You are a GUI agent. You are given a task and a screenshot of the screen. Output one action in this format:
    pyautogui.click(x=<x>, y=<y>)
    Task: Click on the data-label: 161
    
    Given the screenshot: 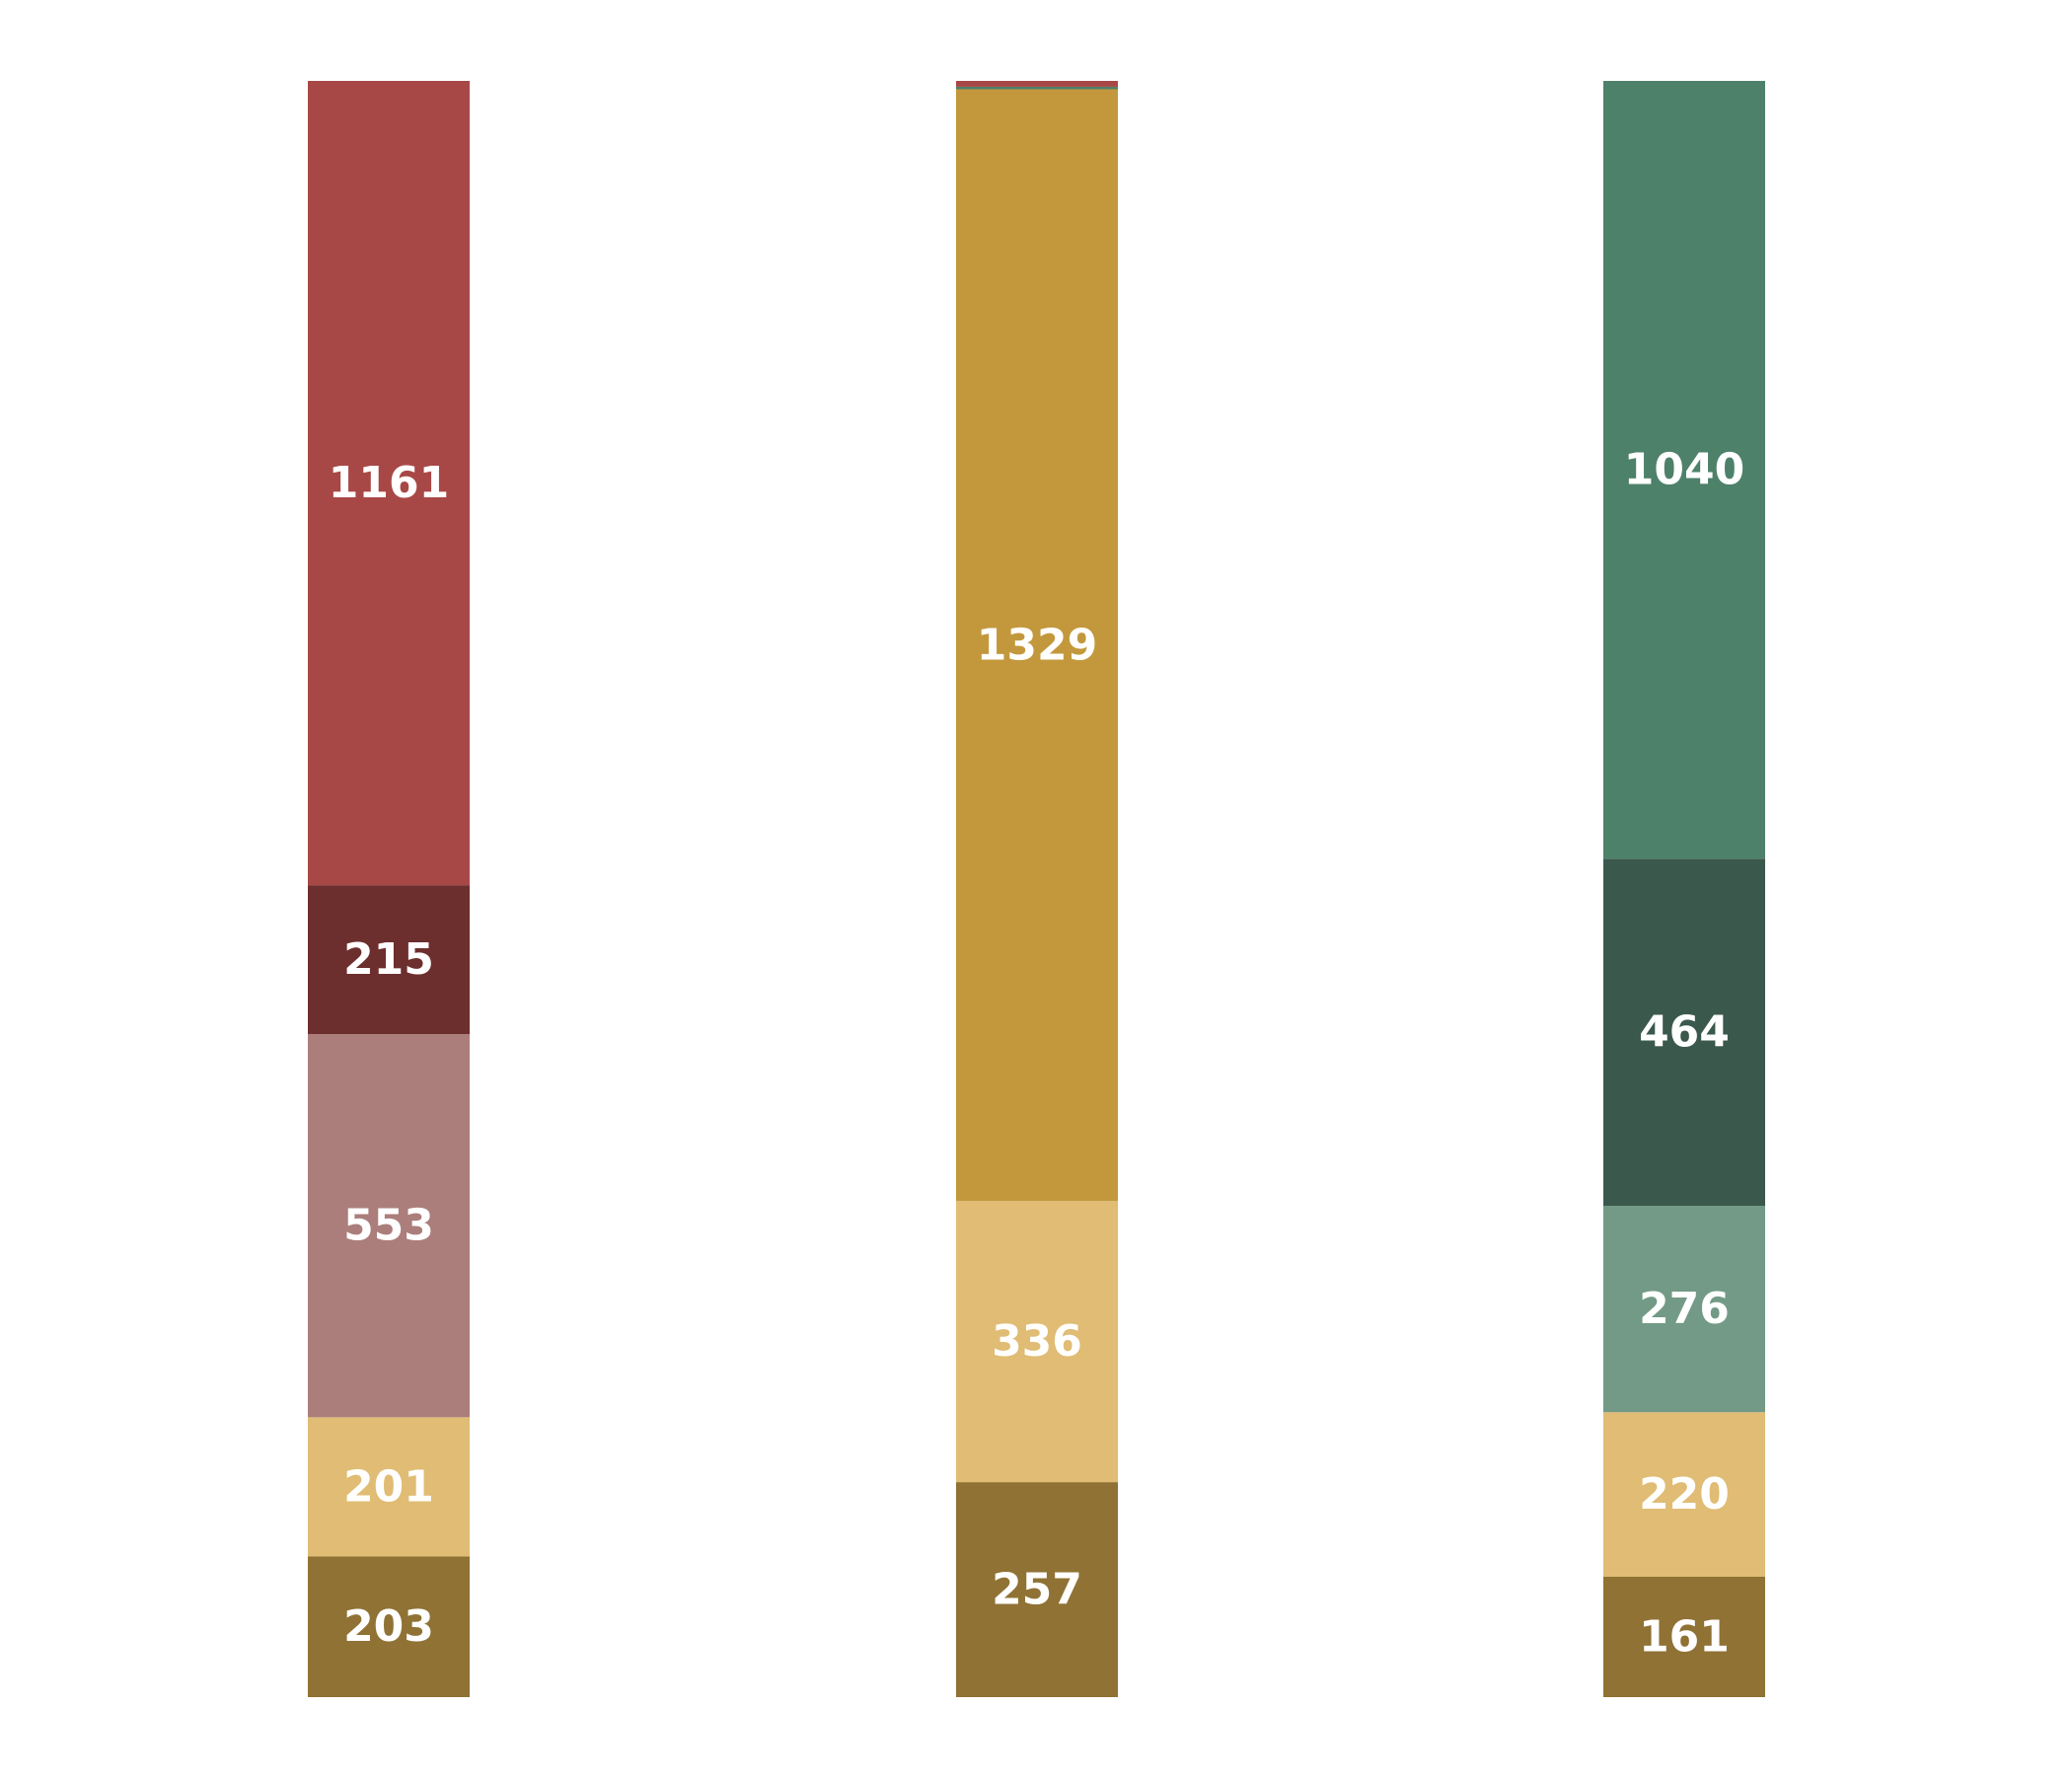 What is the action you would take?
    pyautogui.click(x=1684, y=1636)
    